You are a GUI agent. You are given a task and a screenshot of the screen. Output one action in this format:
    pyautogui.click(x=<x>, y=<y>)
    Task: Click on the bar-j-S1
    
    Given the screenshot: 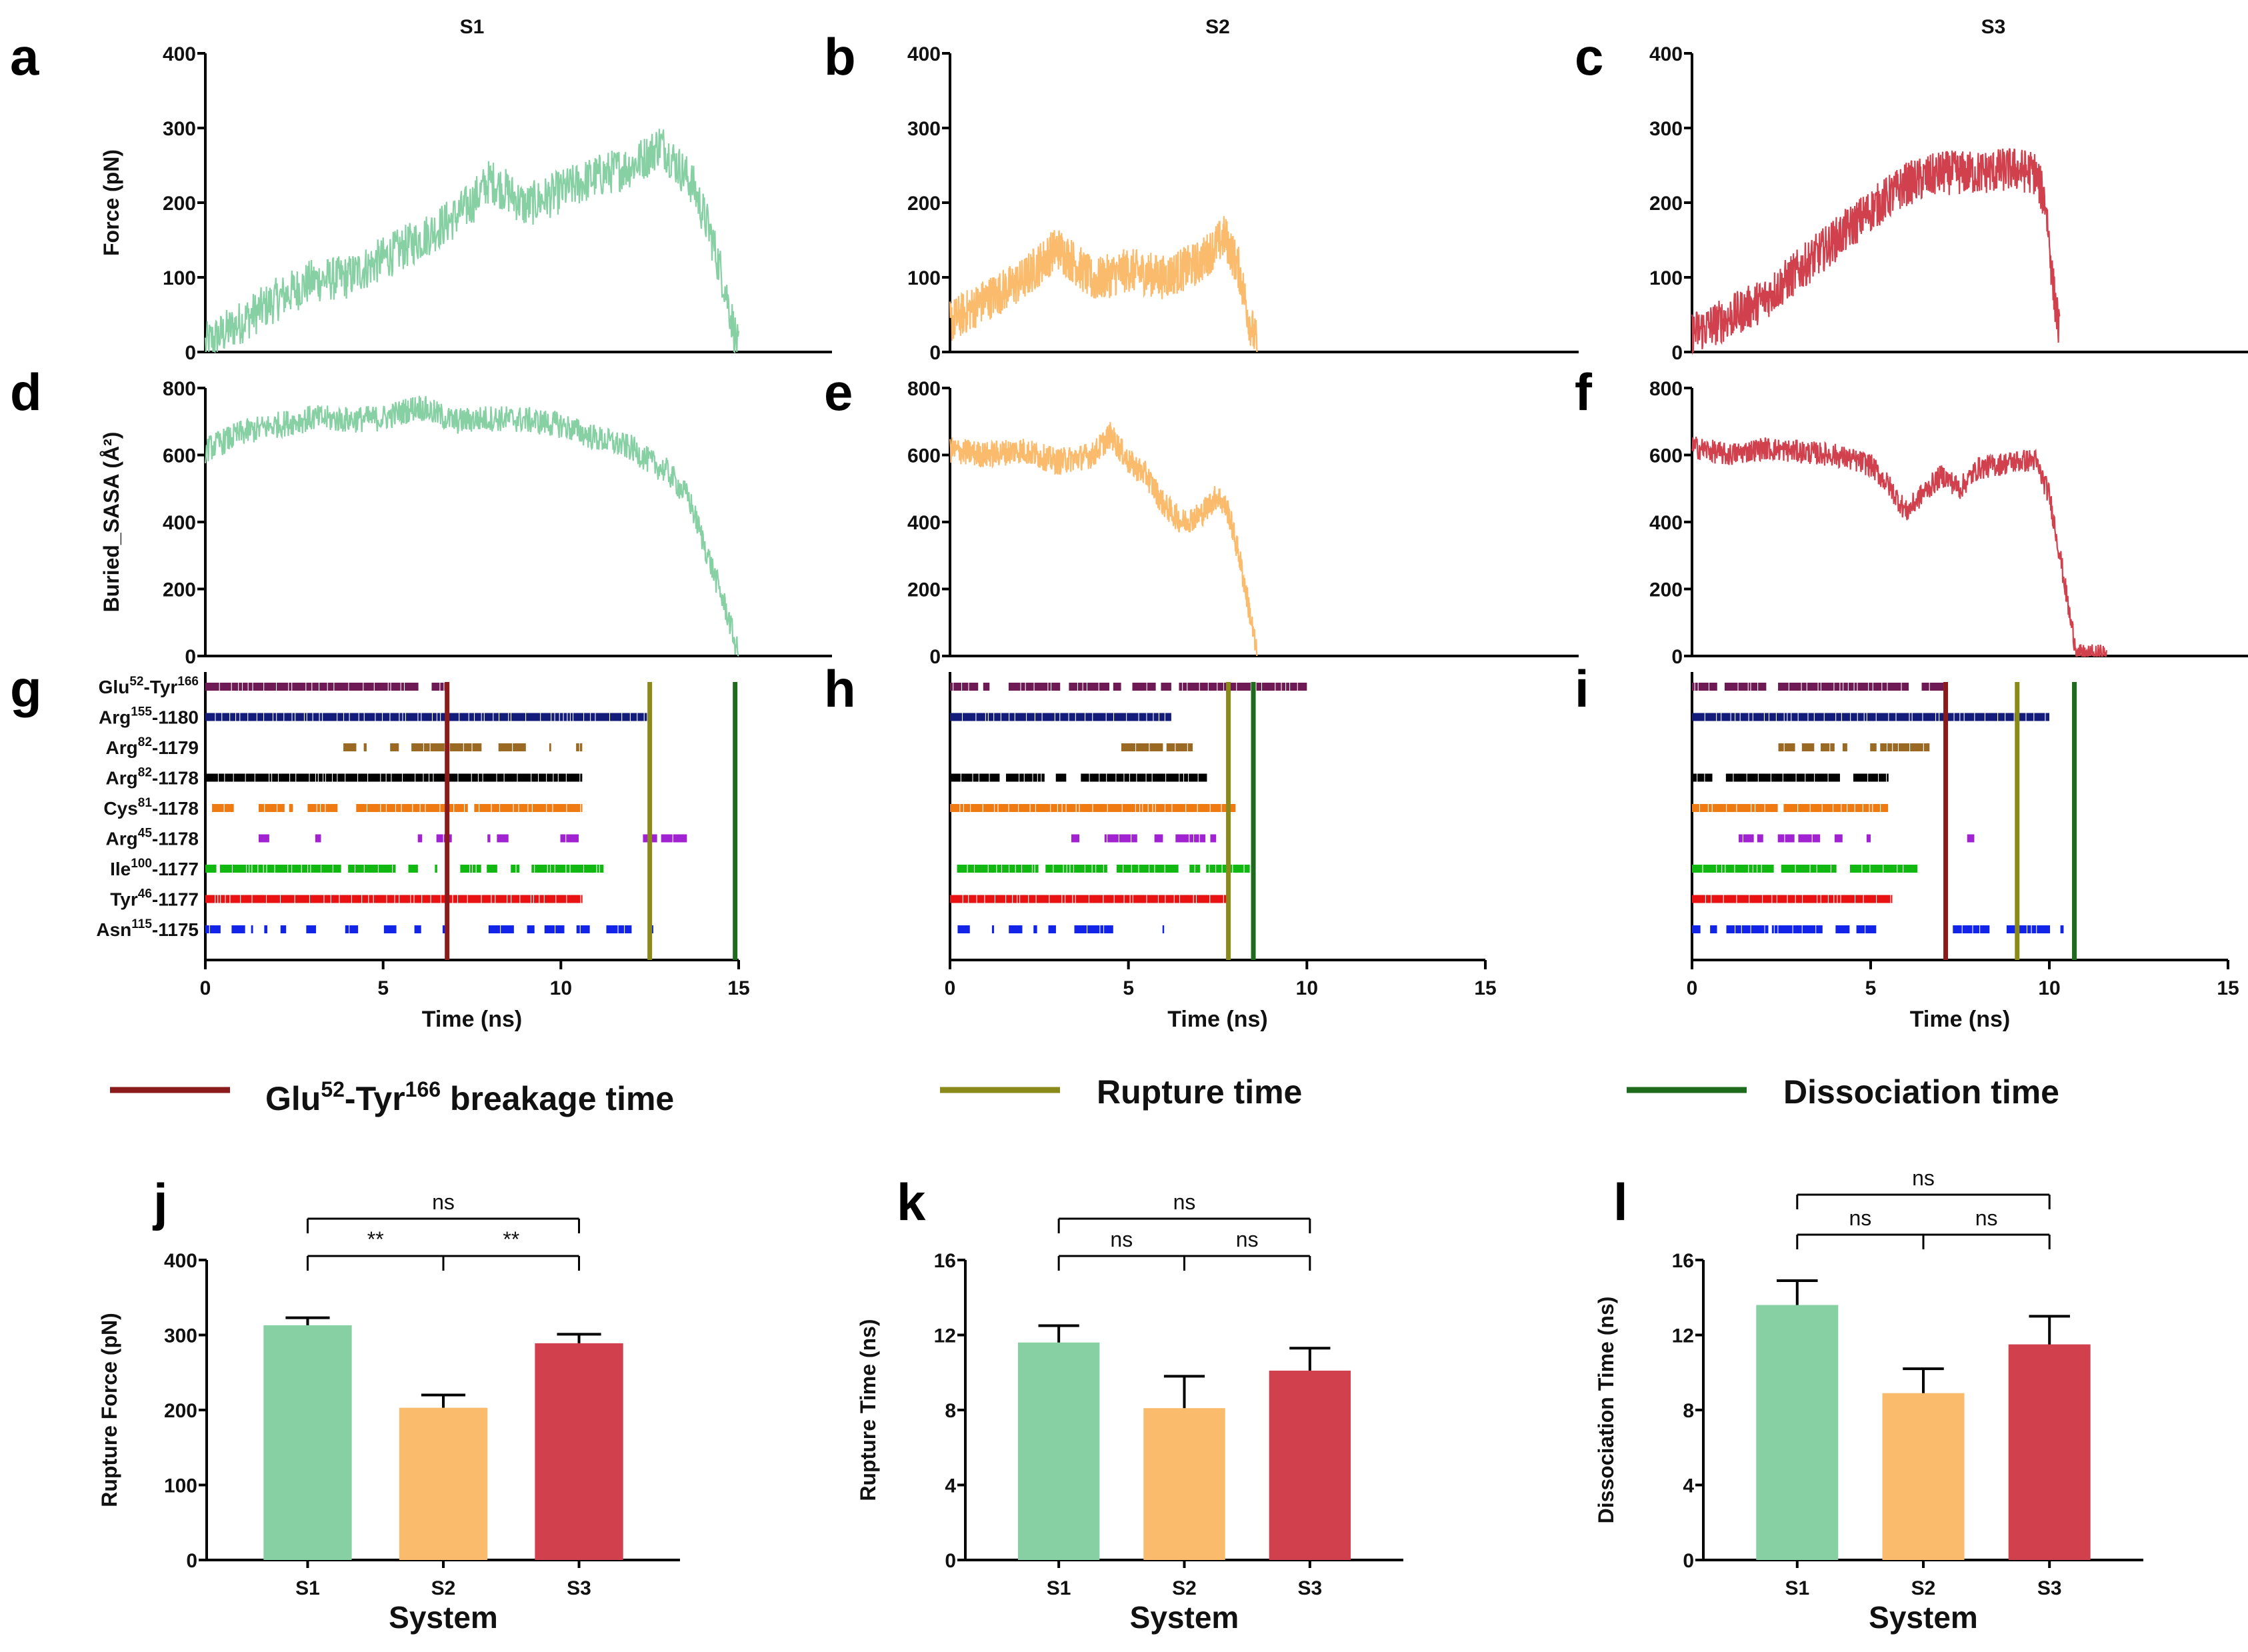 What is the action you would take?
    pyautogui.click(x=307, y=1442)
    